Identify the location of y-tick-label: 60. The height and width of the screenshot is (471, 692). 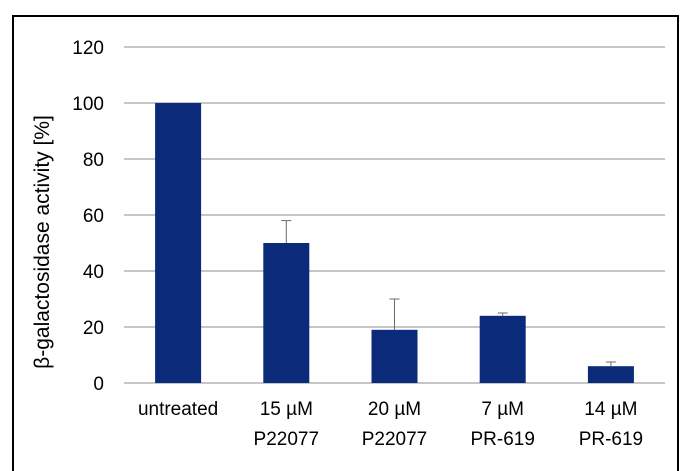
(93, 216).